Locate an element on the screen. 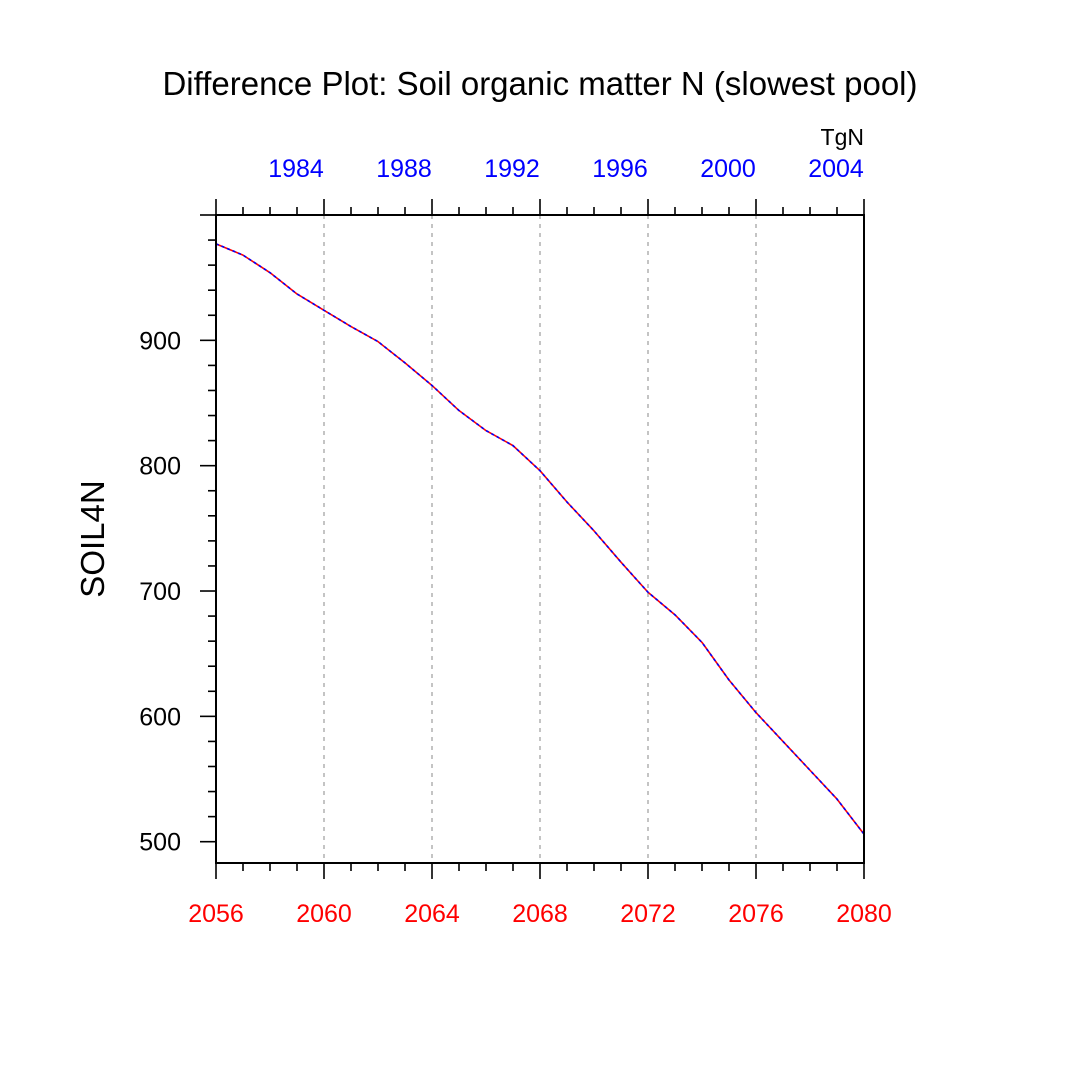 This screenshot has height=1080, width=1080. x-tick-label: 2080 is located at coordinates (864, 914).